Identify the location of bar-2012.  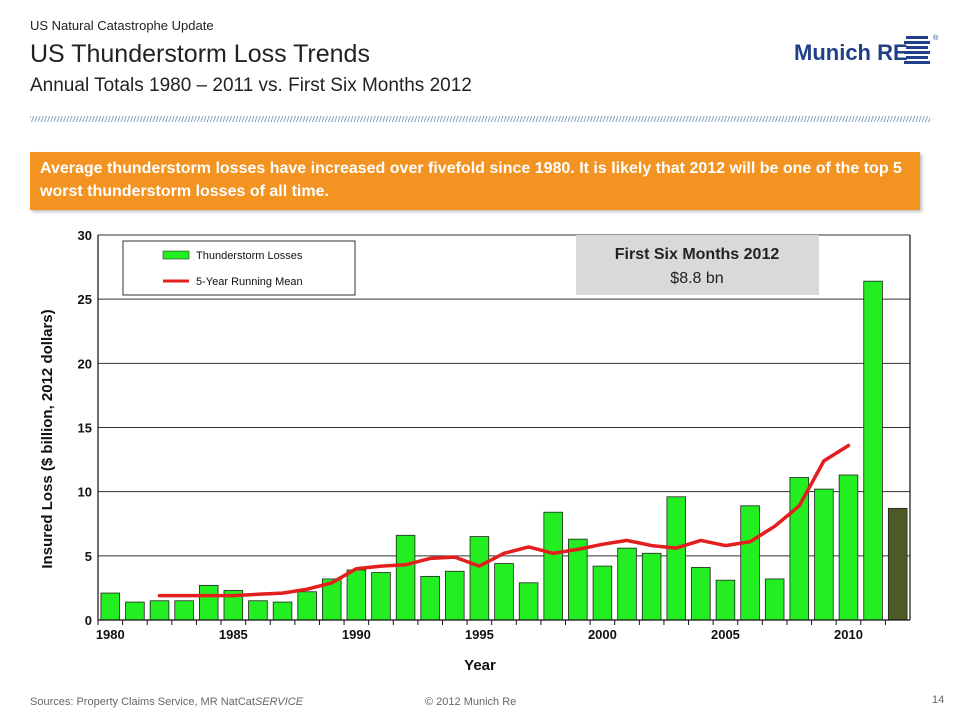
(897, 564).